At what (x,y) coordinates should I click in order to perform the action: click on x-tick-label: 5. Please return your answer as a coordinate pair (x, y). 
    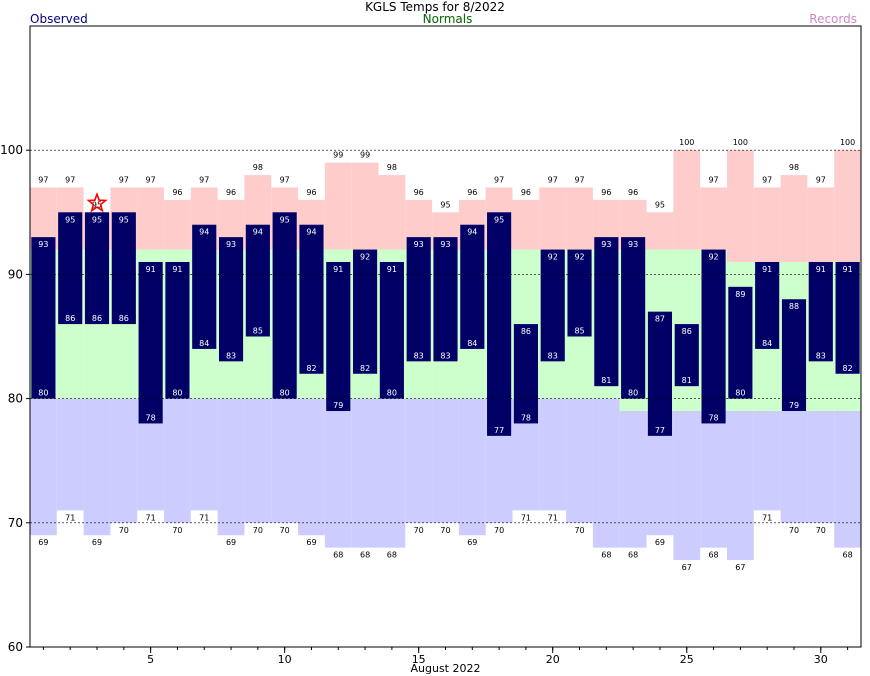
    Looking at the image, I should click on (150, 659).